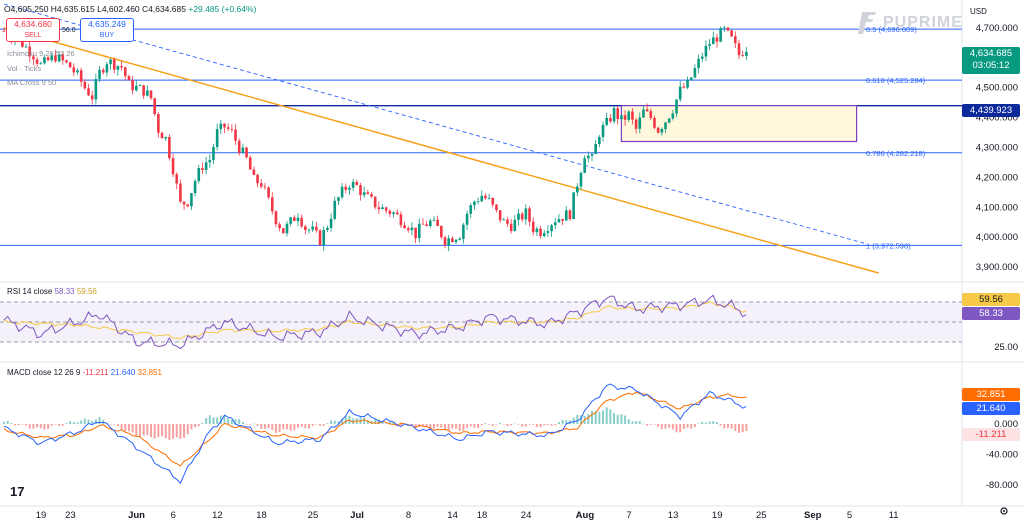  Describe the element at coordinates (1004, 511) in the screenshot. I see `gear-icon` at that location.